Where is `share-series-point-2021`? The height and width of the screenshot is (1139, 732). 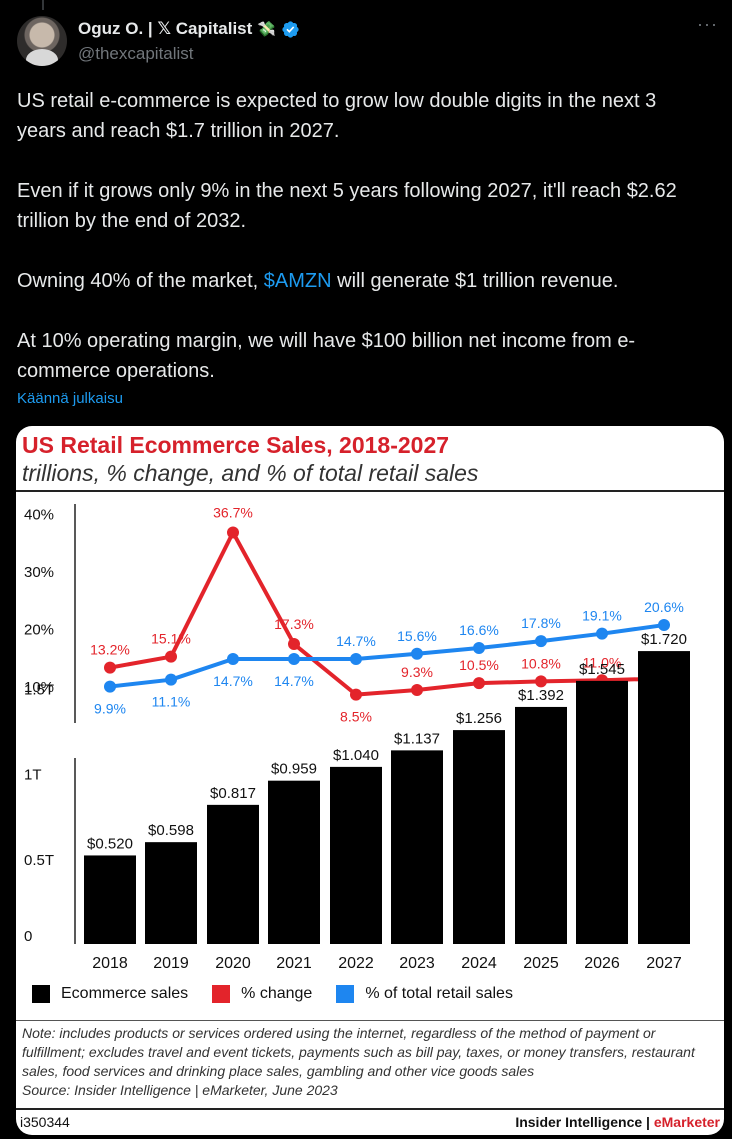
share-series-point-2021 is located at coordinates (294, 658).